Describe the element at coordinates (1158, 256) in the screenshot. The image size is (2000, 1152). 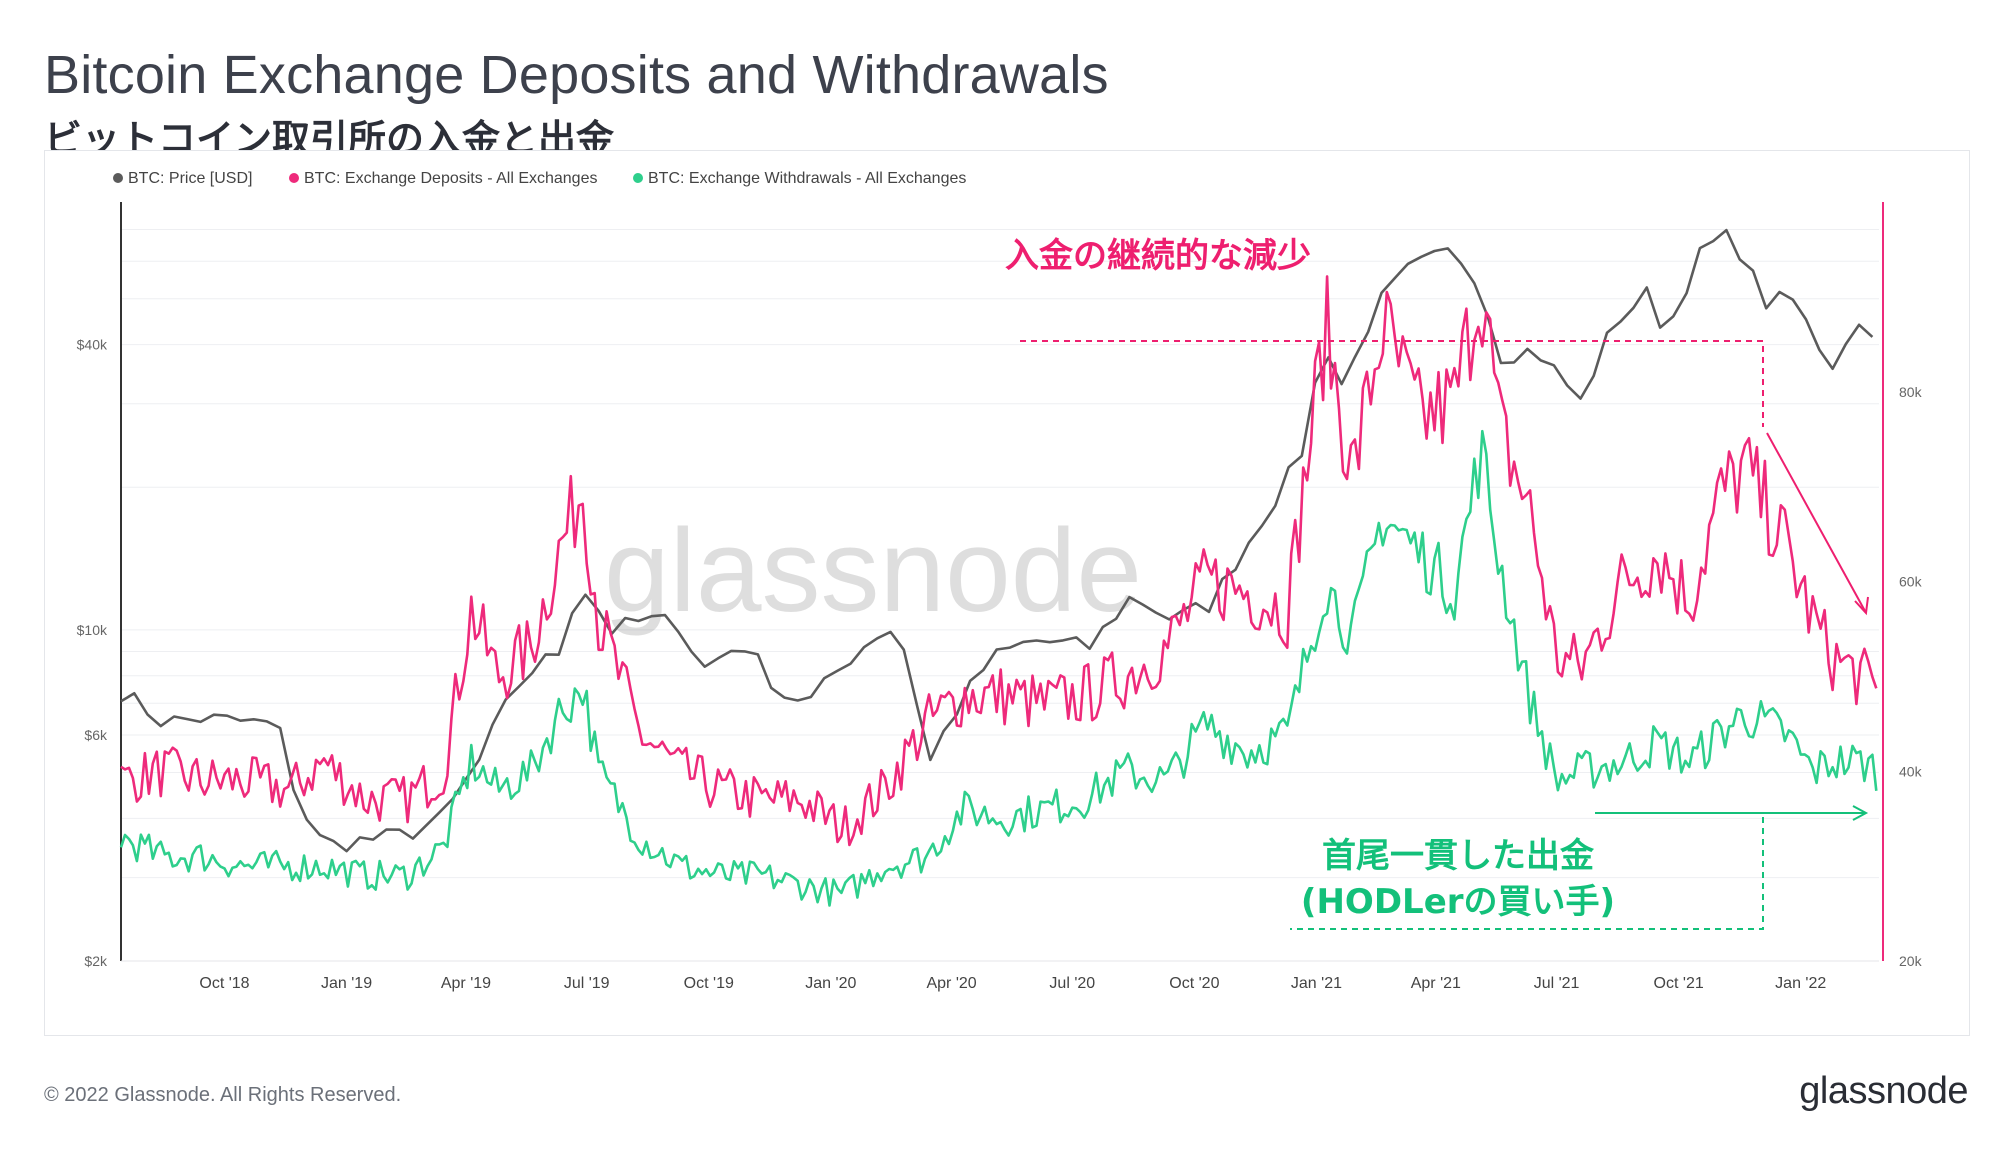
I see `deposits-annotation: 入金の継続的な減少` at that location.